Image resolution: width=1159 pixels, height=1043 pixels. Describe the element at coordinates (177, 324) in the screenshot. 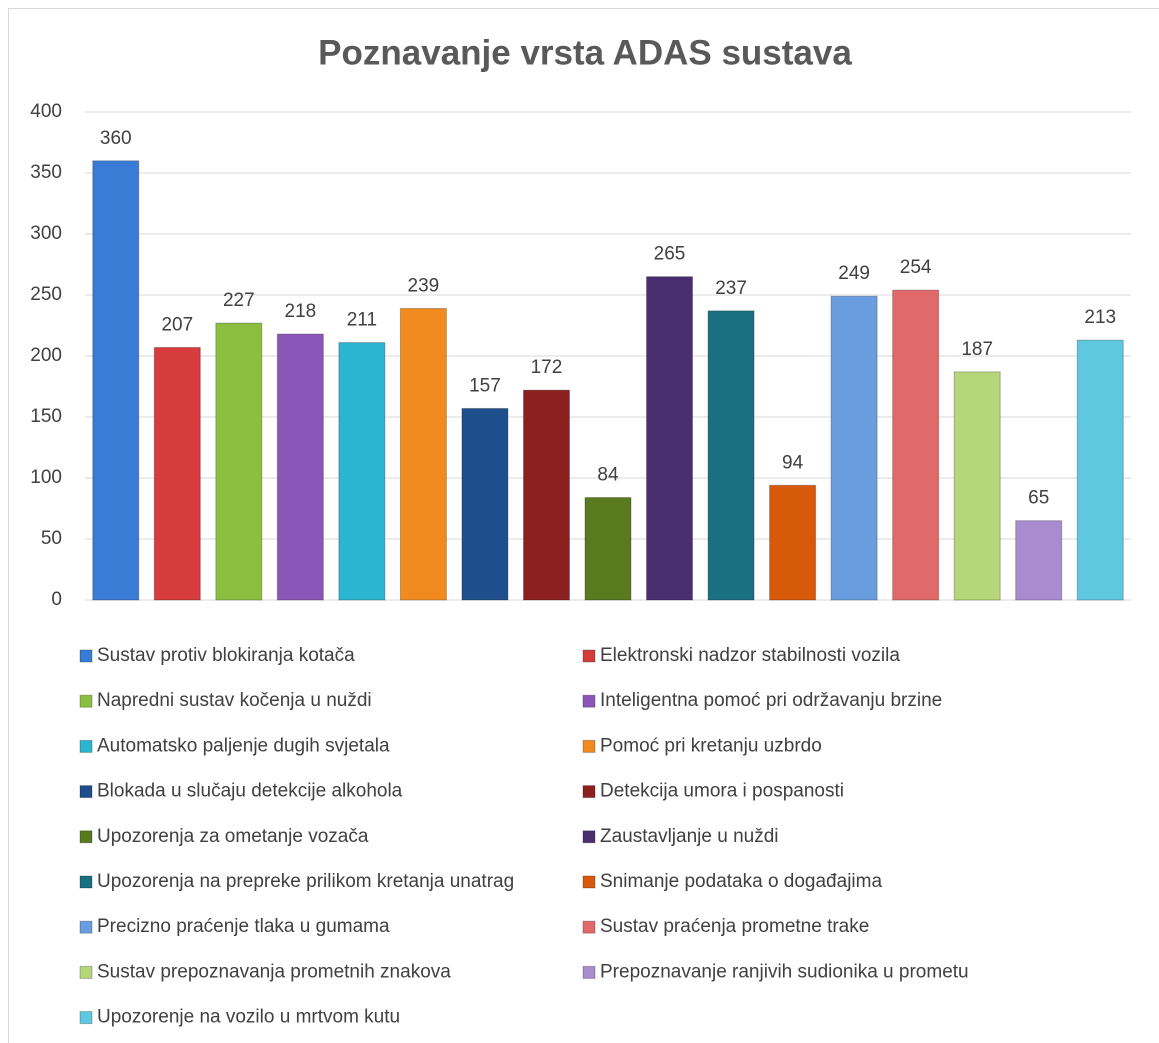

I see `data-label: 207` at that location.